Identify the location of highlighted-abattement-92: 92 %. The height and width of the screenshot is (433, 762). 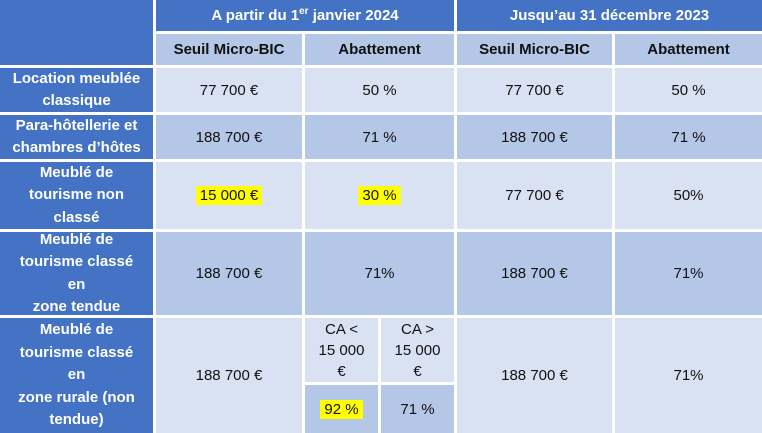
(341, 409).